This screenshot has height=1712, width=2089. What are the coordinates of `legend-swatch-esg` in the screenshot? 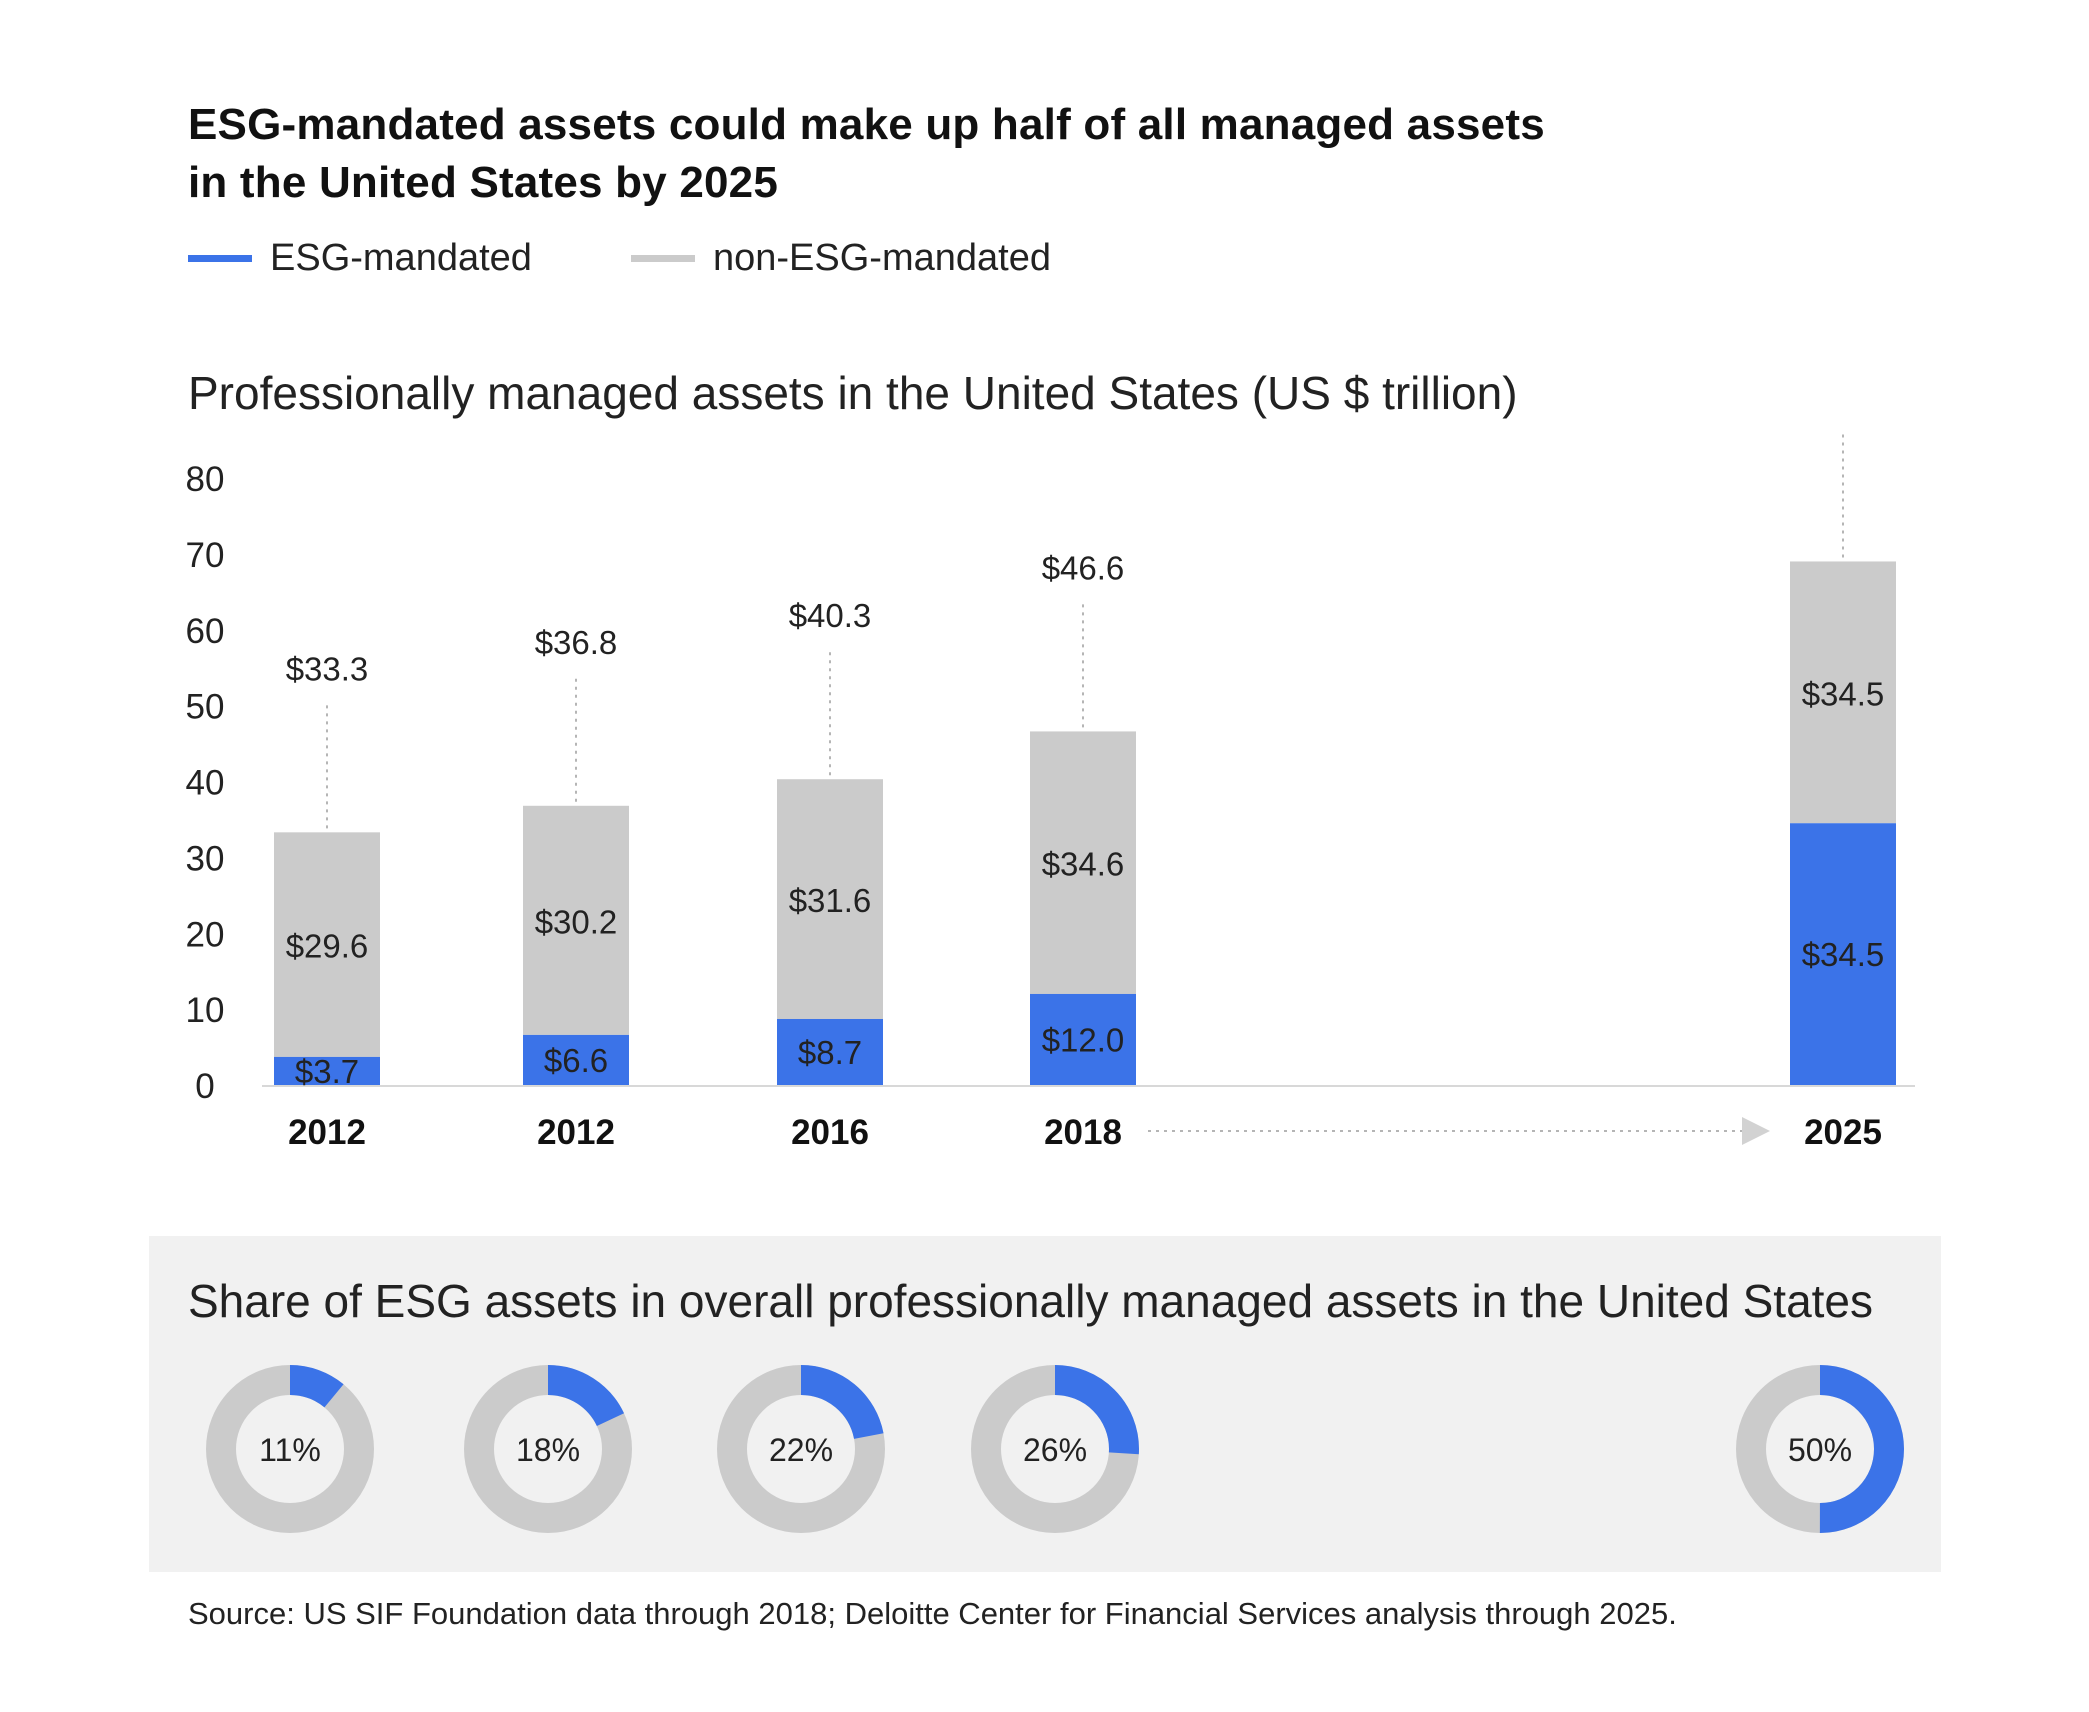 It's located at (220, 258).